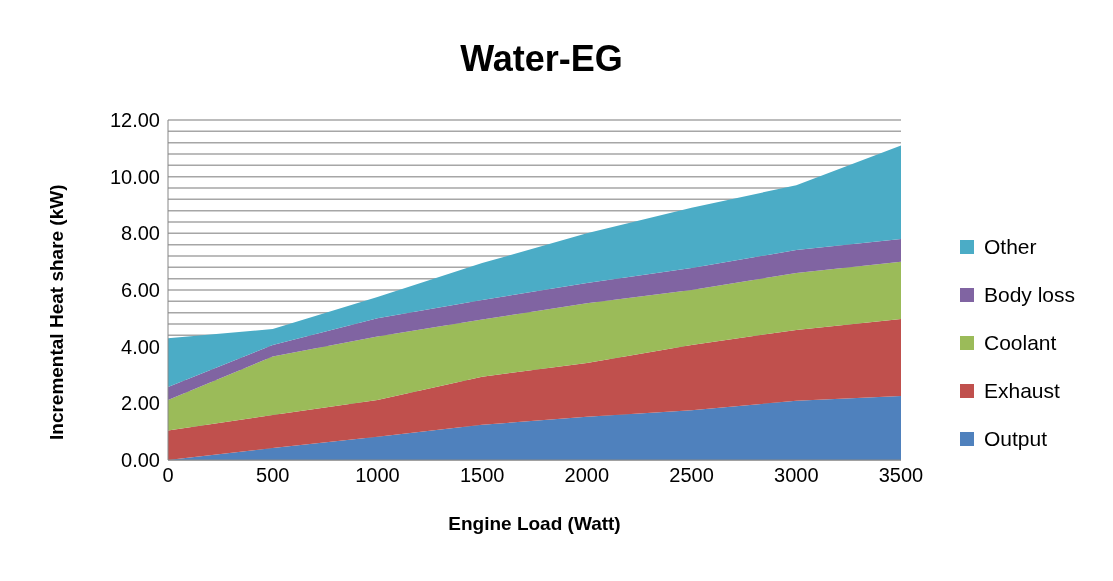 The image size is (1113, 581). Describe the element at coordinates (796, 475) in the screenshot. I see `x-tick-label: 3000` at that location.